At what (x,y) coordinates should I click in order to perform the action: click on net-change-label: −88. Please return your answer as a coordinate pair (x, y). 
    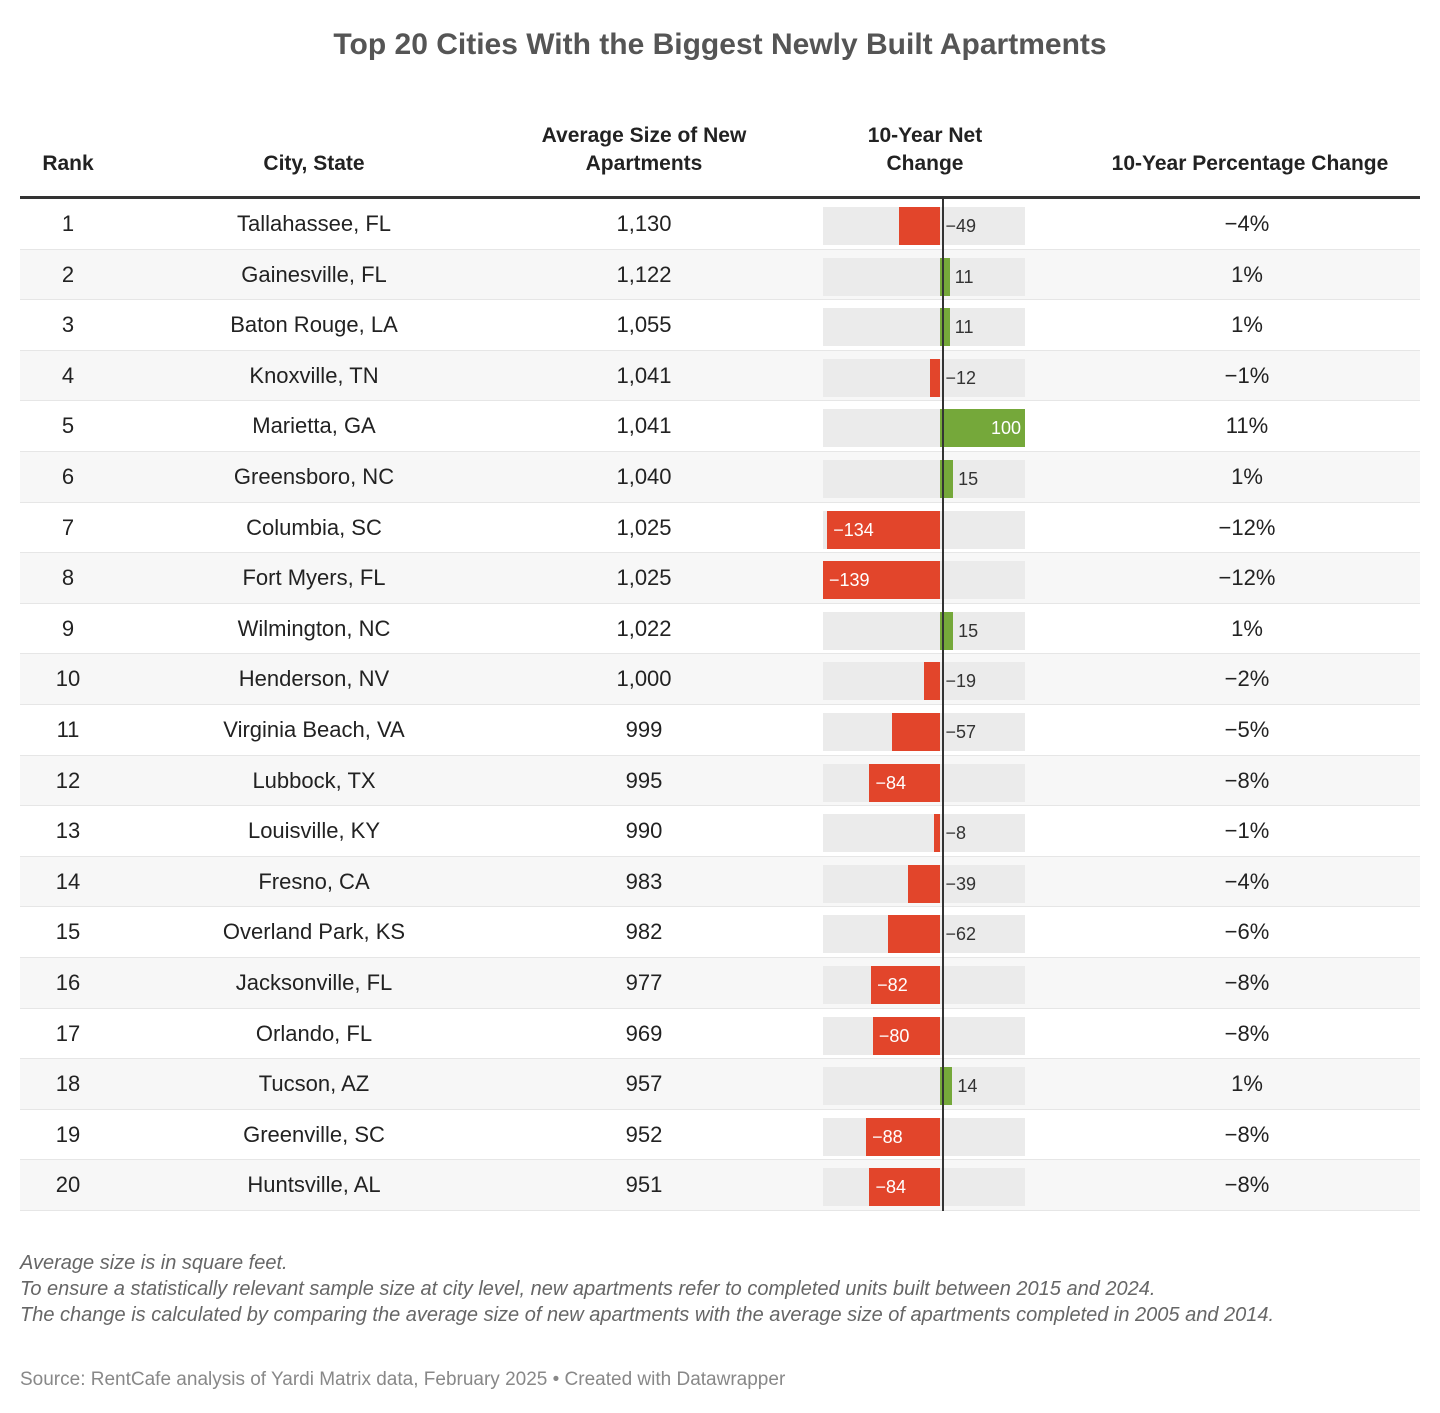
    Looking at the image, I should click on (887, 1136).